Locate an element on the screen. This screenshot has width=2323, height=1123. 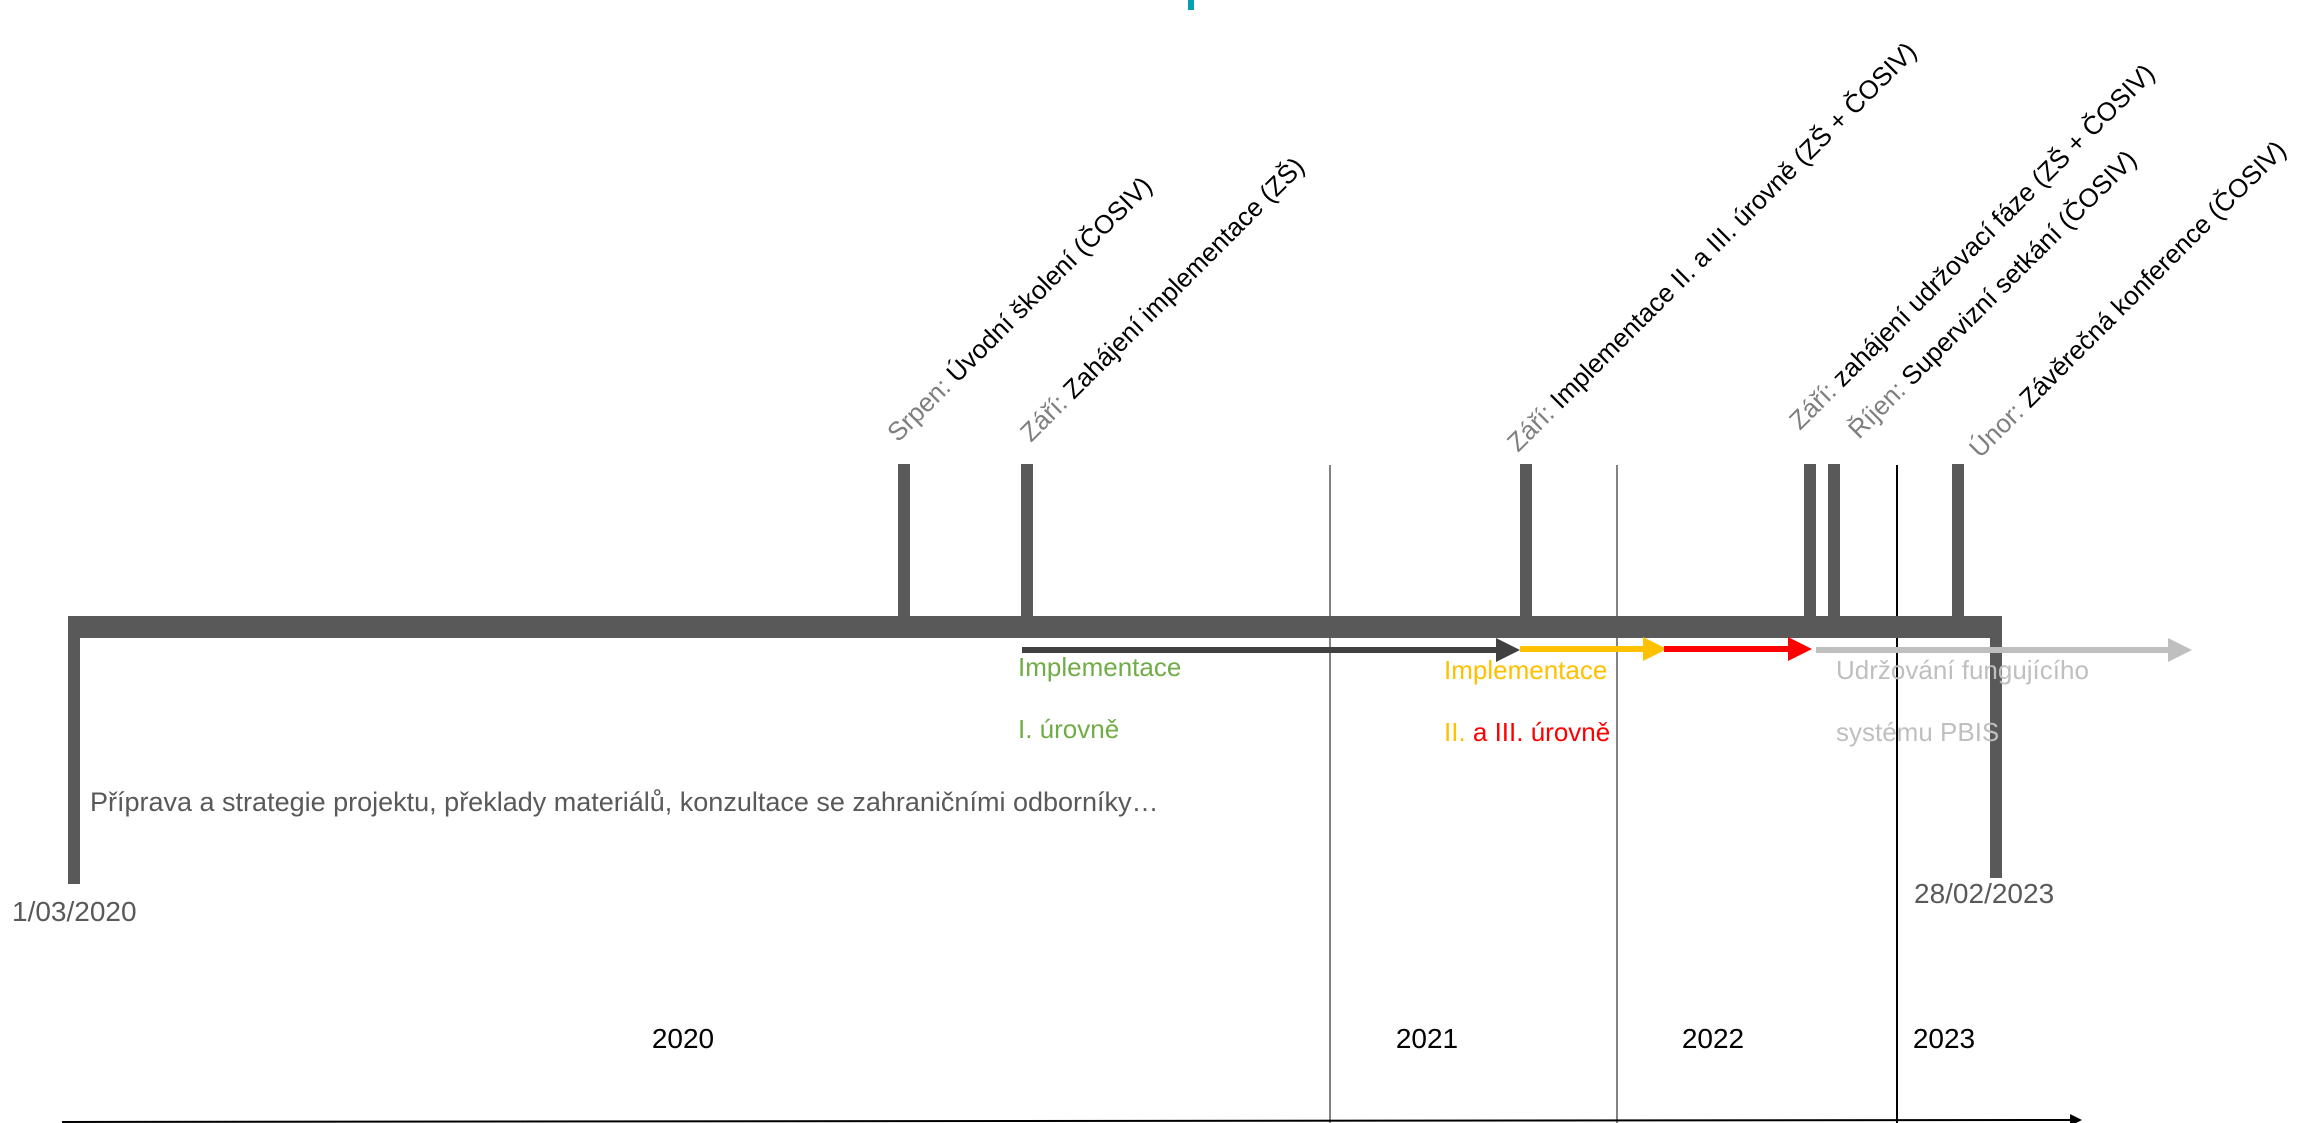
timeline-end-post is located at coordinates (1996, 747).